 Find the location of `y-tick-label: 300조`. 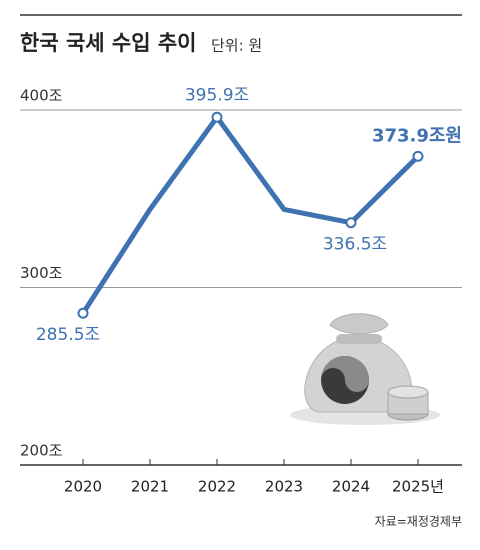

y-tick-label: 300조 is located at coordinates (41, 273).